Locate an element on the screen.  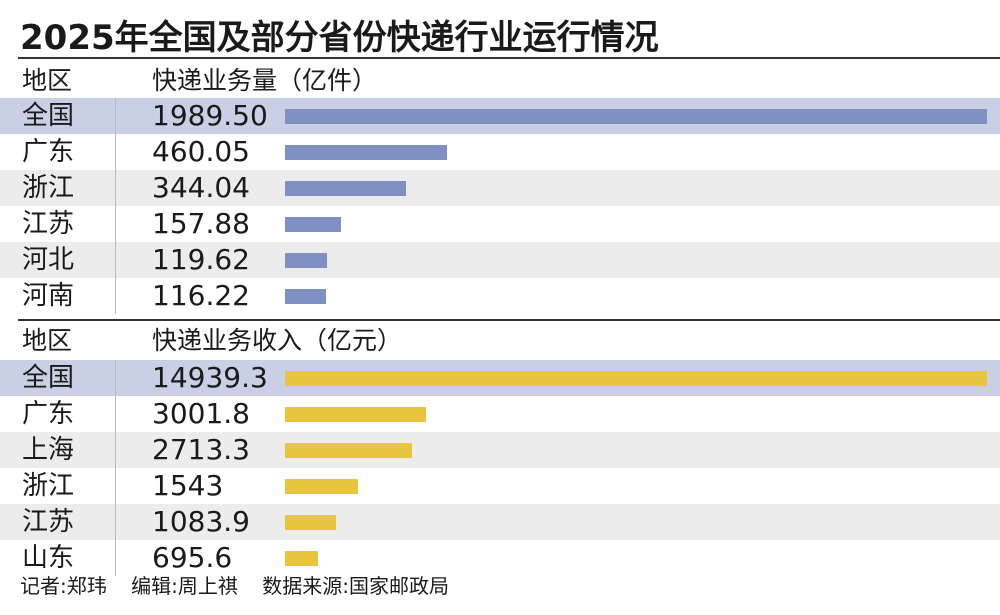
value-label: 1989.50 is located at coordinates (210, 115).